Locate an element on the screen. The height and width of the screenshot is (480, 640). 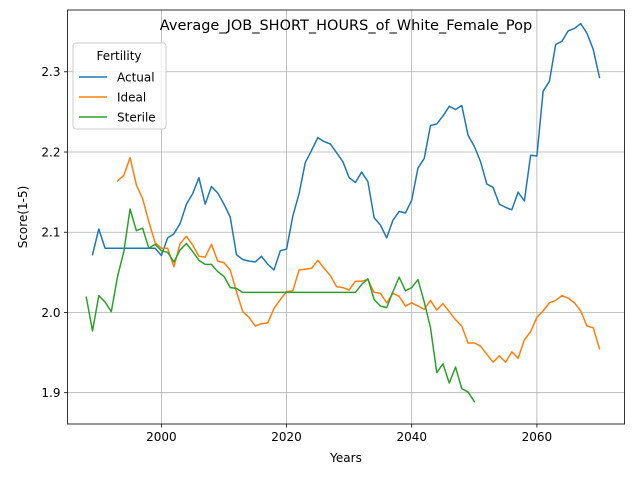
y-tick-label: 2.1 is located at coordinates (50, 233).